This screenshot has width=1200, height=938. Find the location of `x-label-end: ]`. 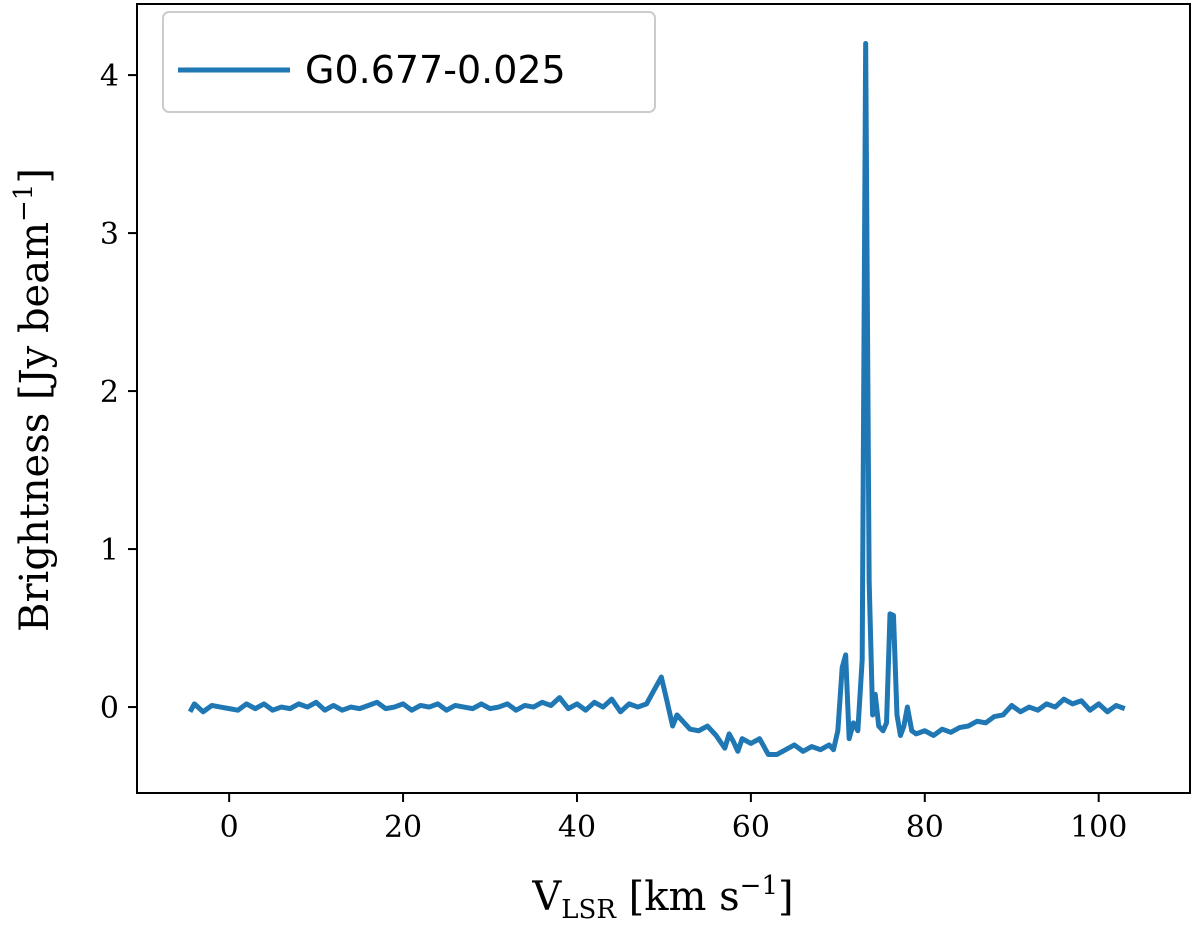

x-label-end: ] is located at coordinates (786, 897).